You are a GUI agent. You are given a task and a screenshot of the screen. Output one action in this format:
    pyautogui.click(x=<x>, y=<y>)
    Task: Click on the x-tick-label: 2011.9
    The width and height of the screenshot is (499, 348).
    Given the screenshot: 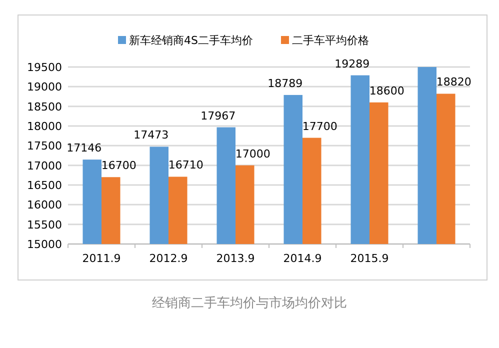 What is the action you would take?
    pyautogui.click(x=101, y=258)
    